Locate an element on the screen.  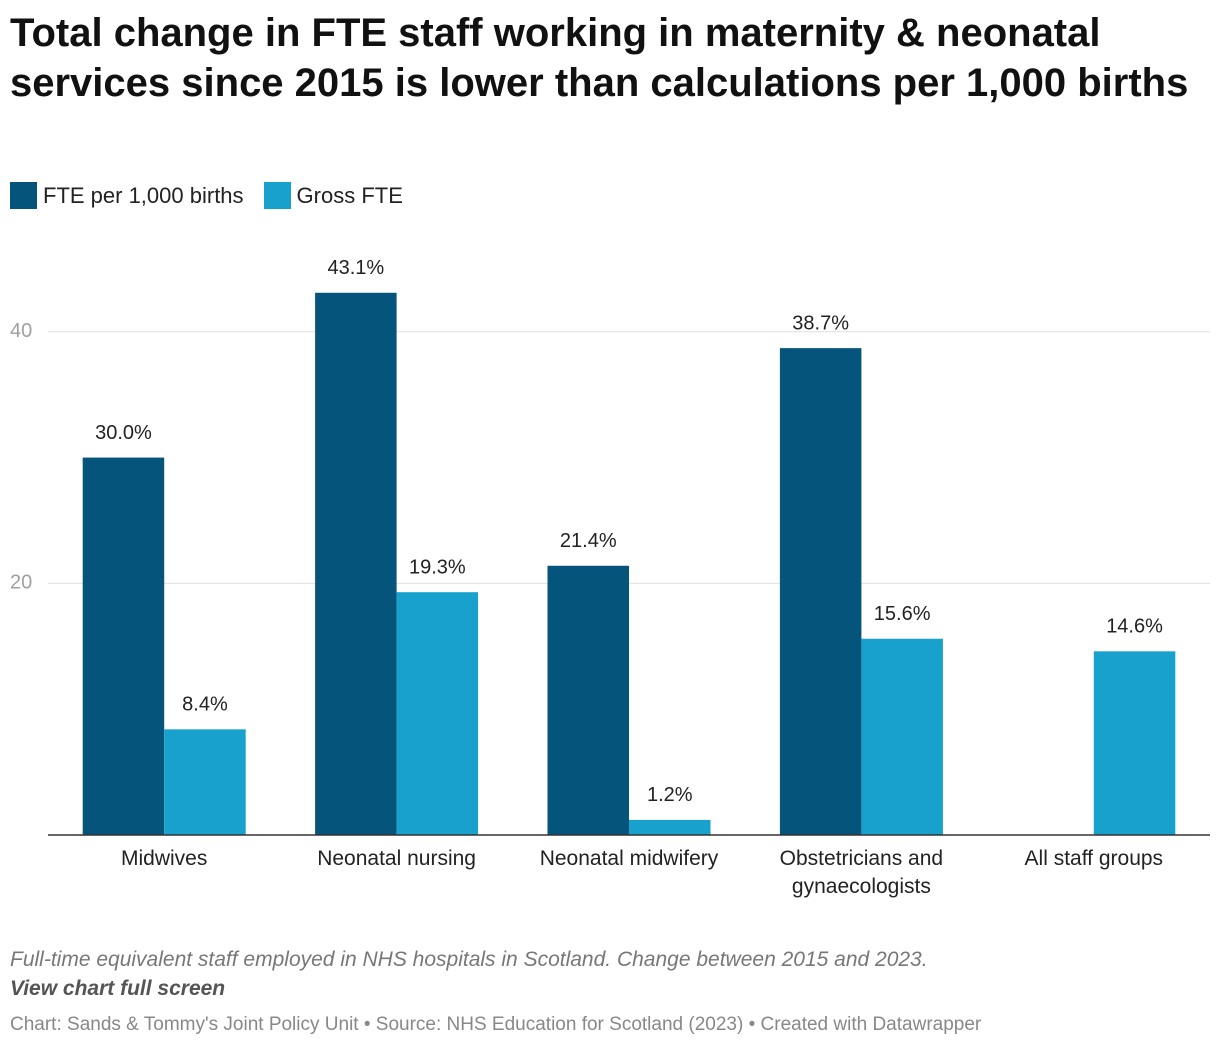
value-label: 15.6% is located at coordinates (902, 614).